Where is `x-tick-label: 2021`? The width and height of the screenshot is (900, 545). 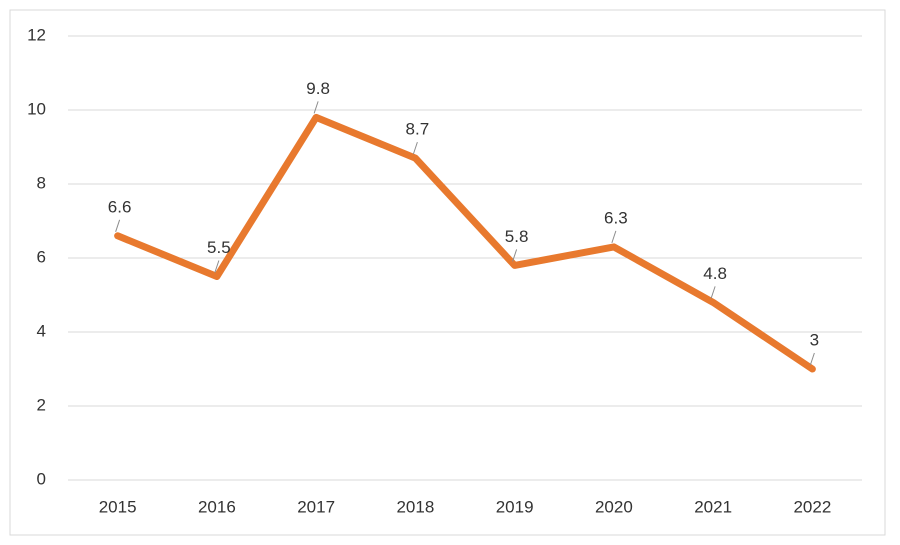 x-tick-label: 2021 is located at coordinates (713, 506).